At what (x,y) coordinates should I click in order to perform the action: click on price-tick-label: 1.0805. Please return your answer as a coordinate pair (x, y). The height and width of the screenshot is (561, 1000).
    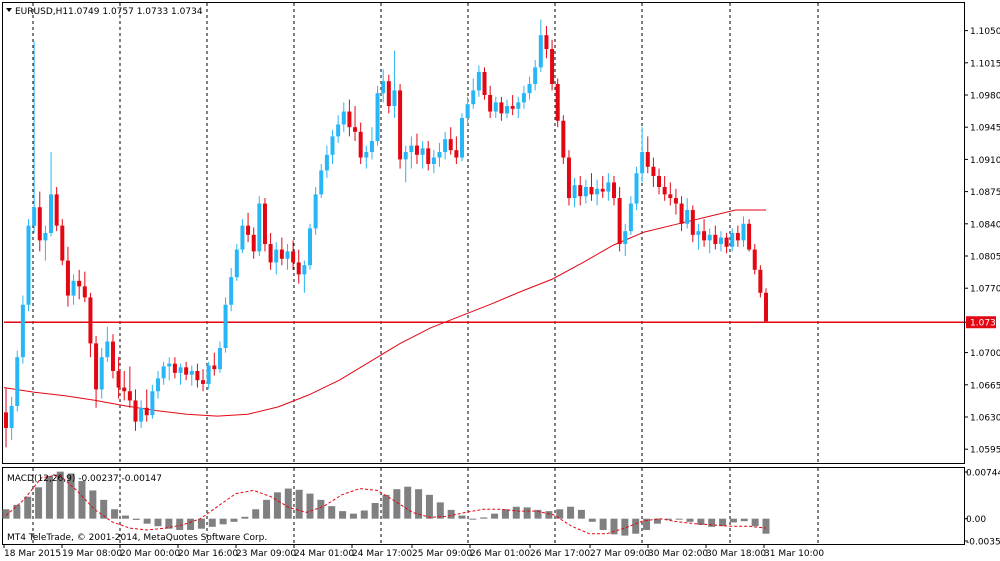
    Looking at the image, I should click on (985, 258).